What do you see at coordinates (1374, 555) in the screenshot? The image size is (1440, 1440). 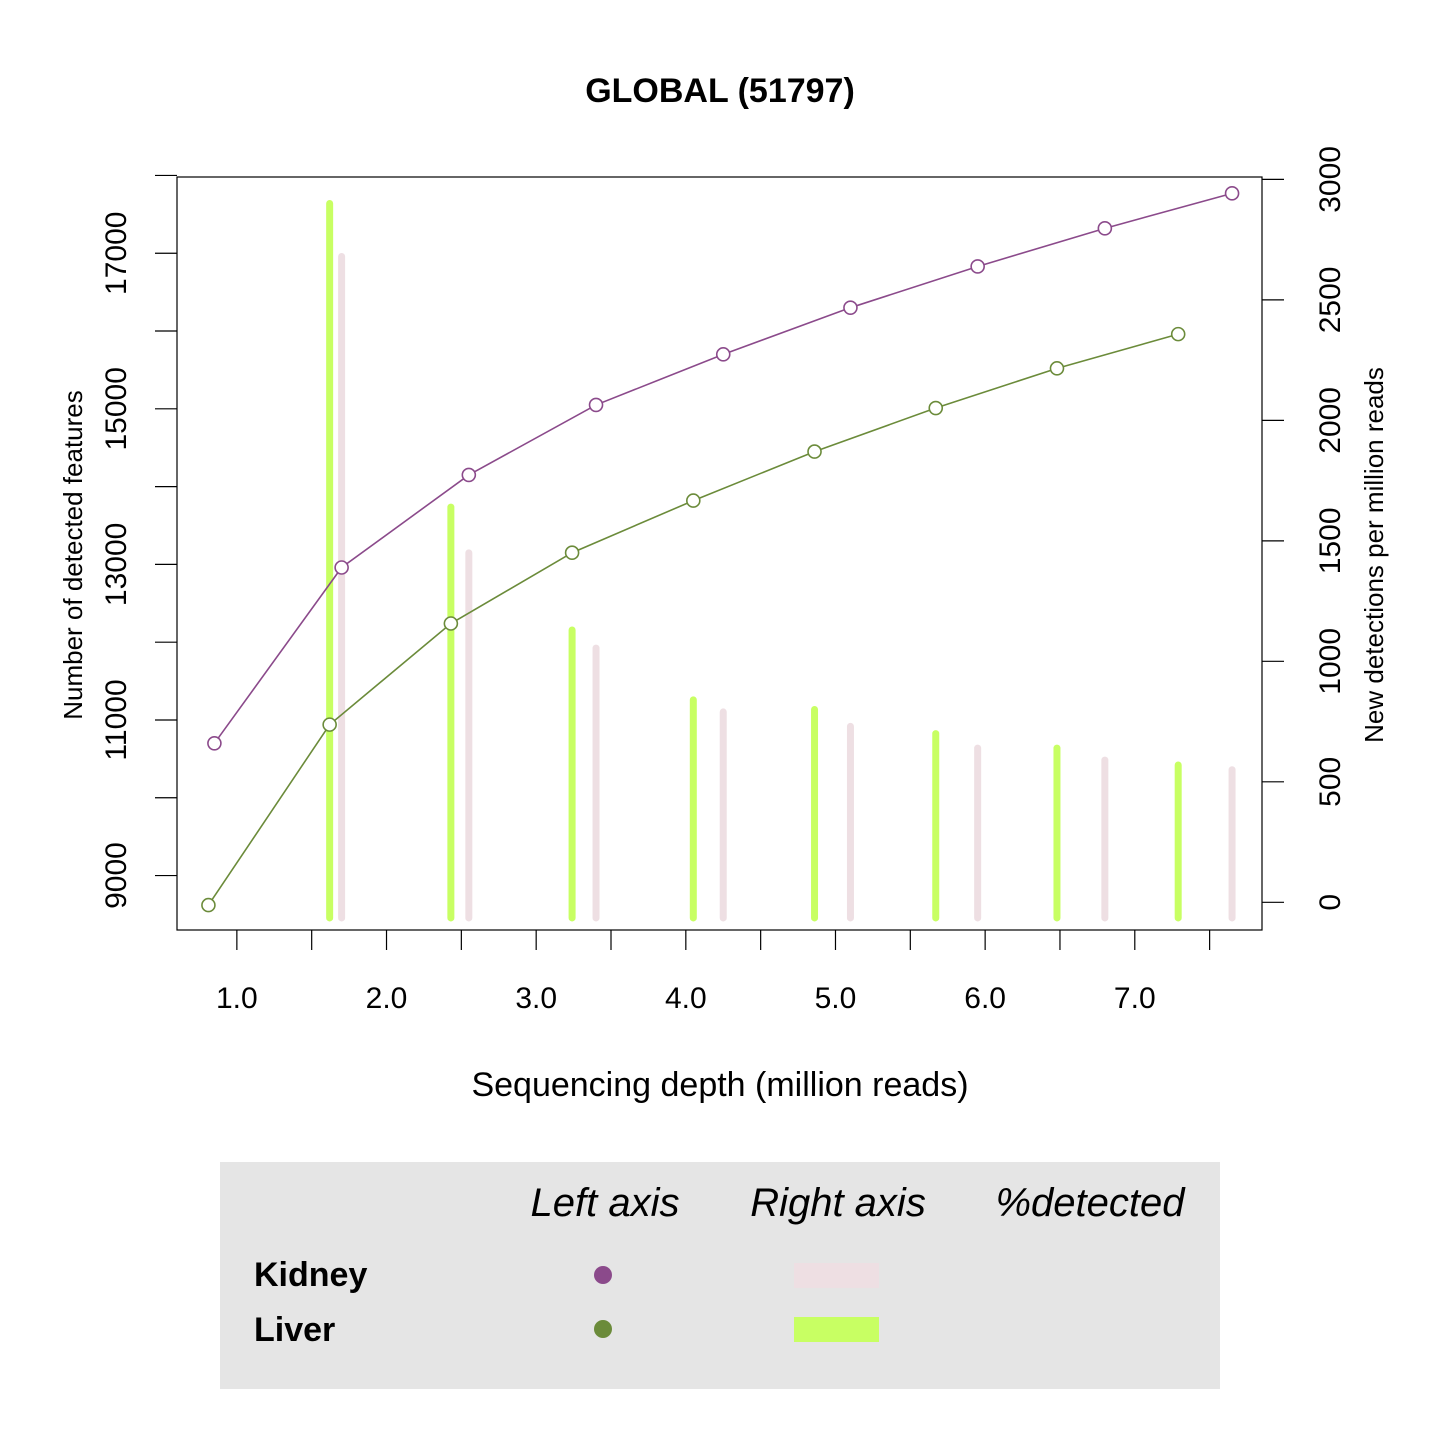 I see `y-right-axis-label: New detections per million reads` at bounding box center [1374, 555].